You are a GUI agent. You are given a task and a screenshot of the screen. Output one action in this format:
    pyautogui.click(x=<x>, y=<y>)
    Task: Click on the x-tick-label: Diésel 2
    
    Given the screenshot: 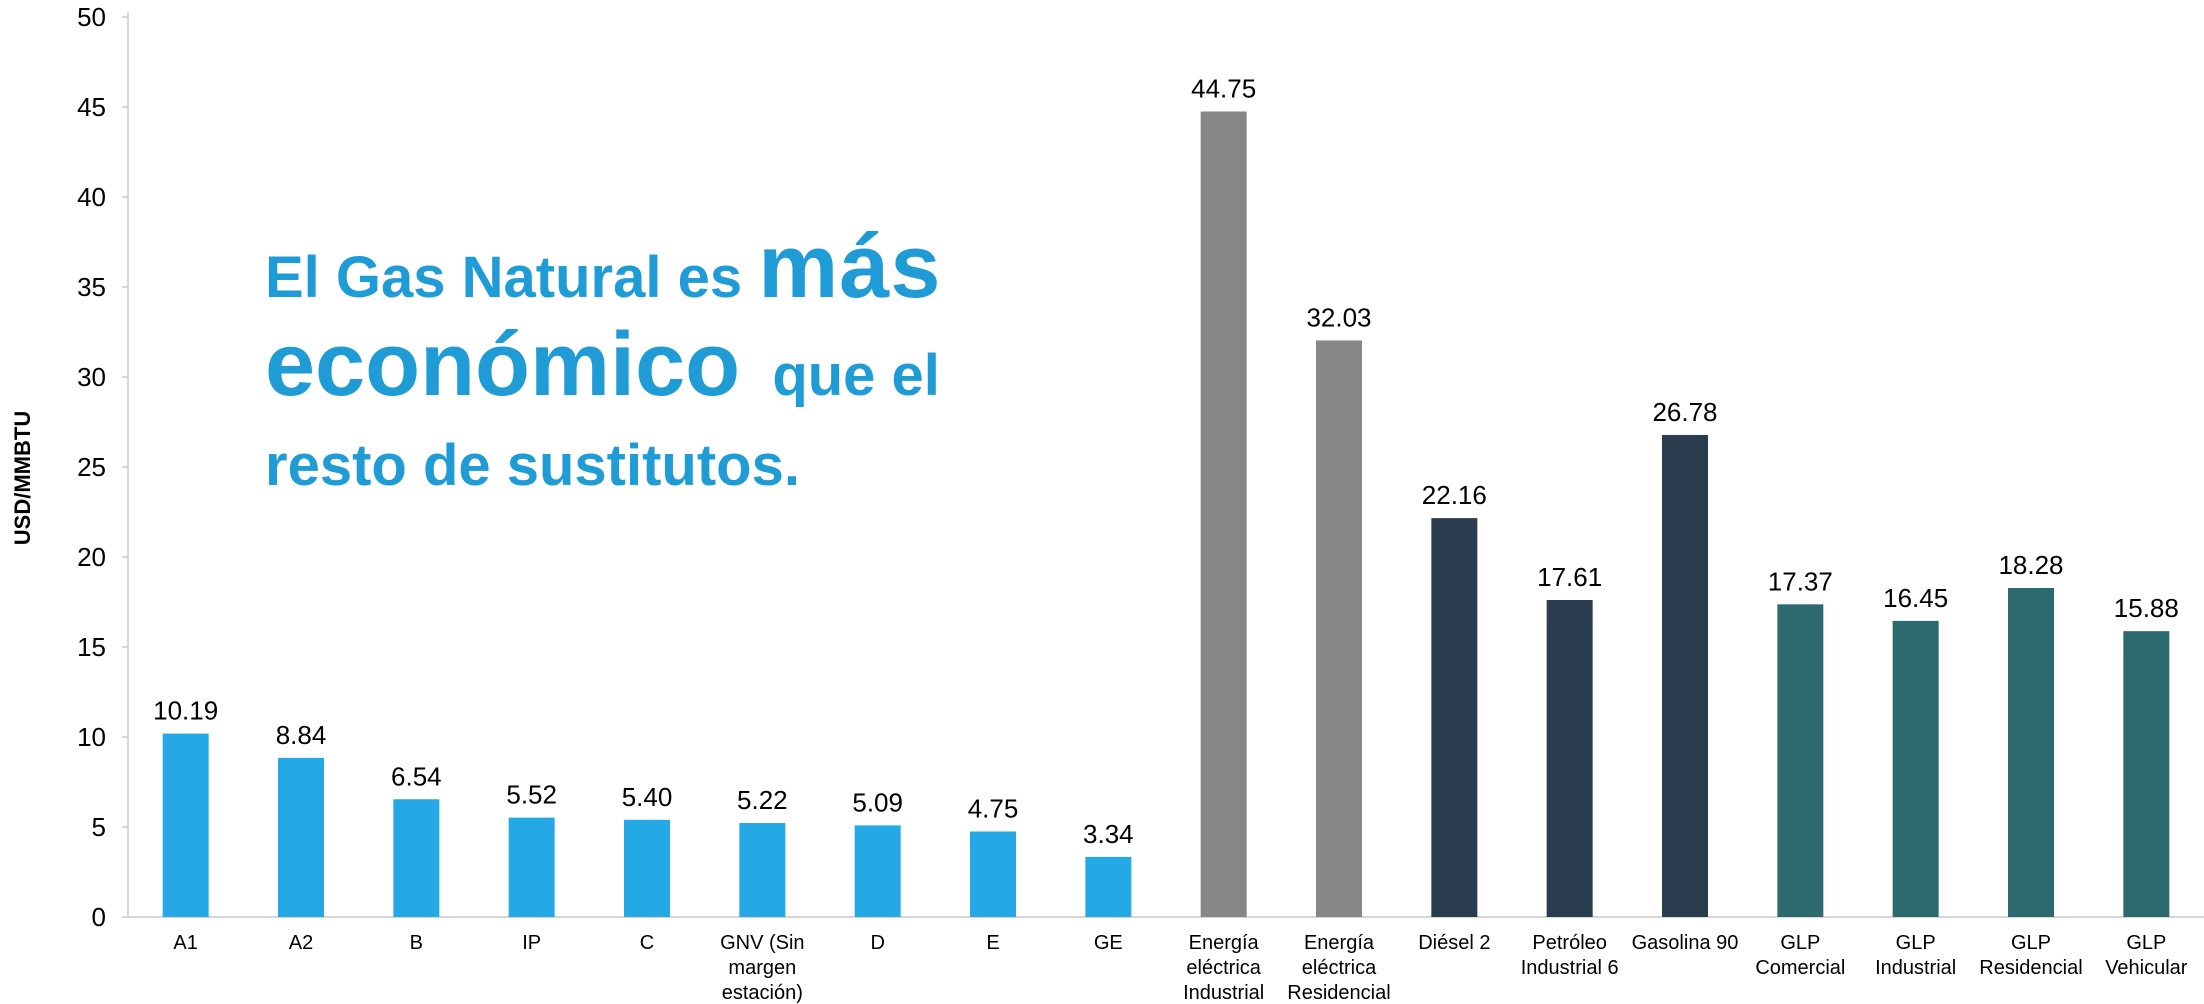 What is the action you would take?
    pyautogui.click(x=1454, y=943)
    